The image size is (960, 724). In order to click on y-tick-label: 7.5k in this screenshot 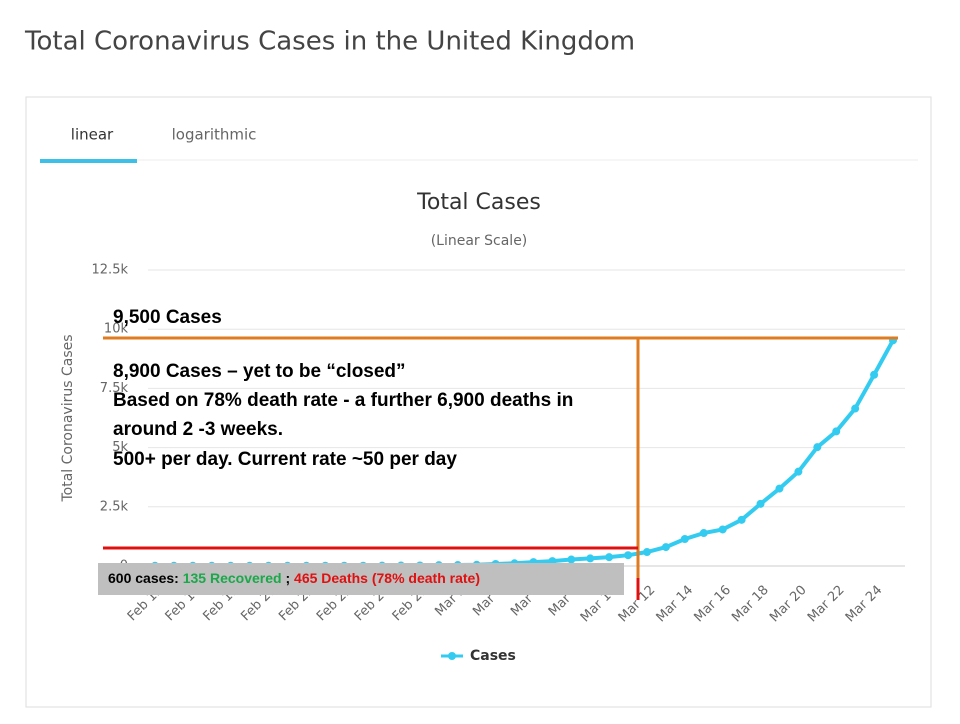, I will do `click(114, 388)`.